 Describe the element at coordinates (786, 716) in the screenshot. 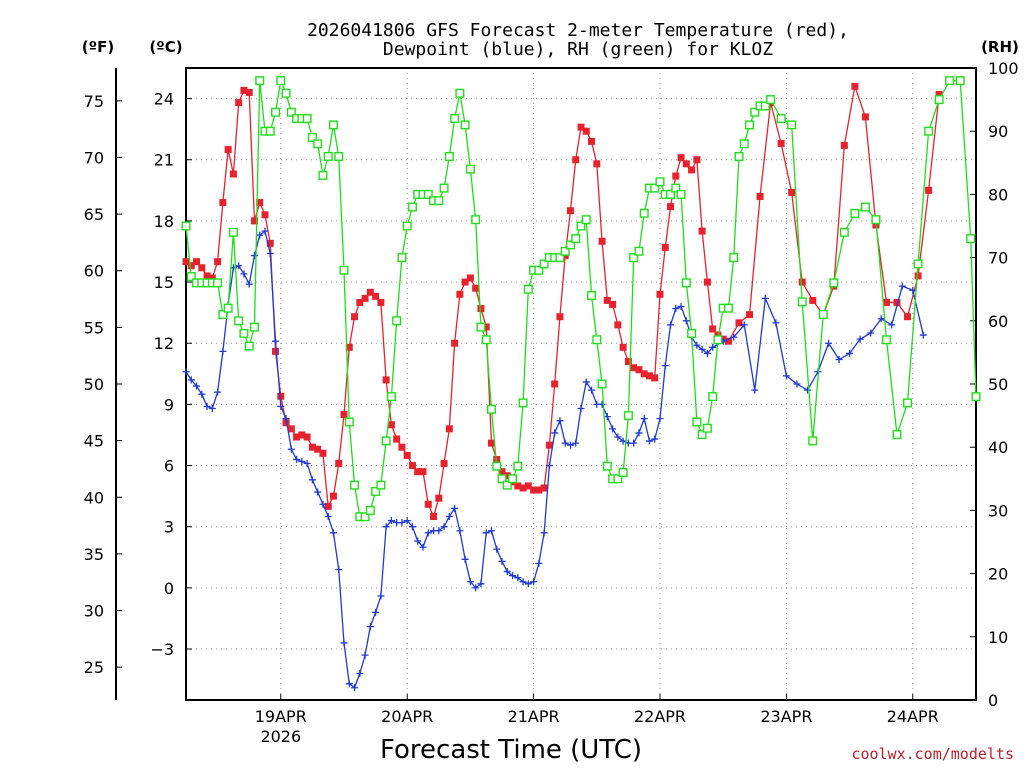

I see `x-tick-label: 23APR` at that location.